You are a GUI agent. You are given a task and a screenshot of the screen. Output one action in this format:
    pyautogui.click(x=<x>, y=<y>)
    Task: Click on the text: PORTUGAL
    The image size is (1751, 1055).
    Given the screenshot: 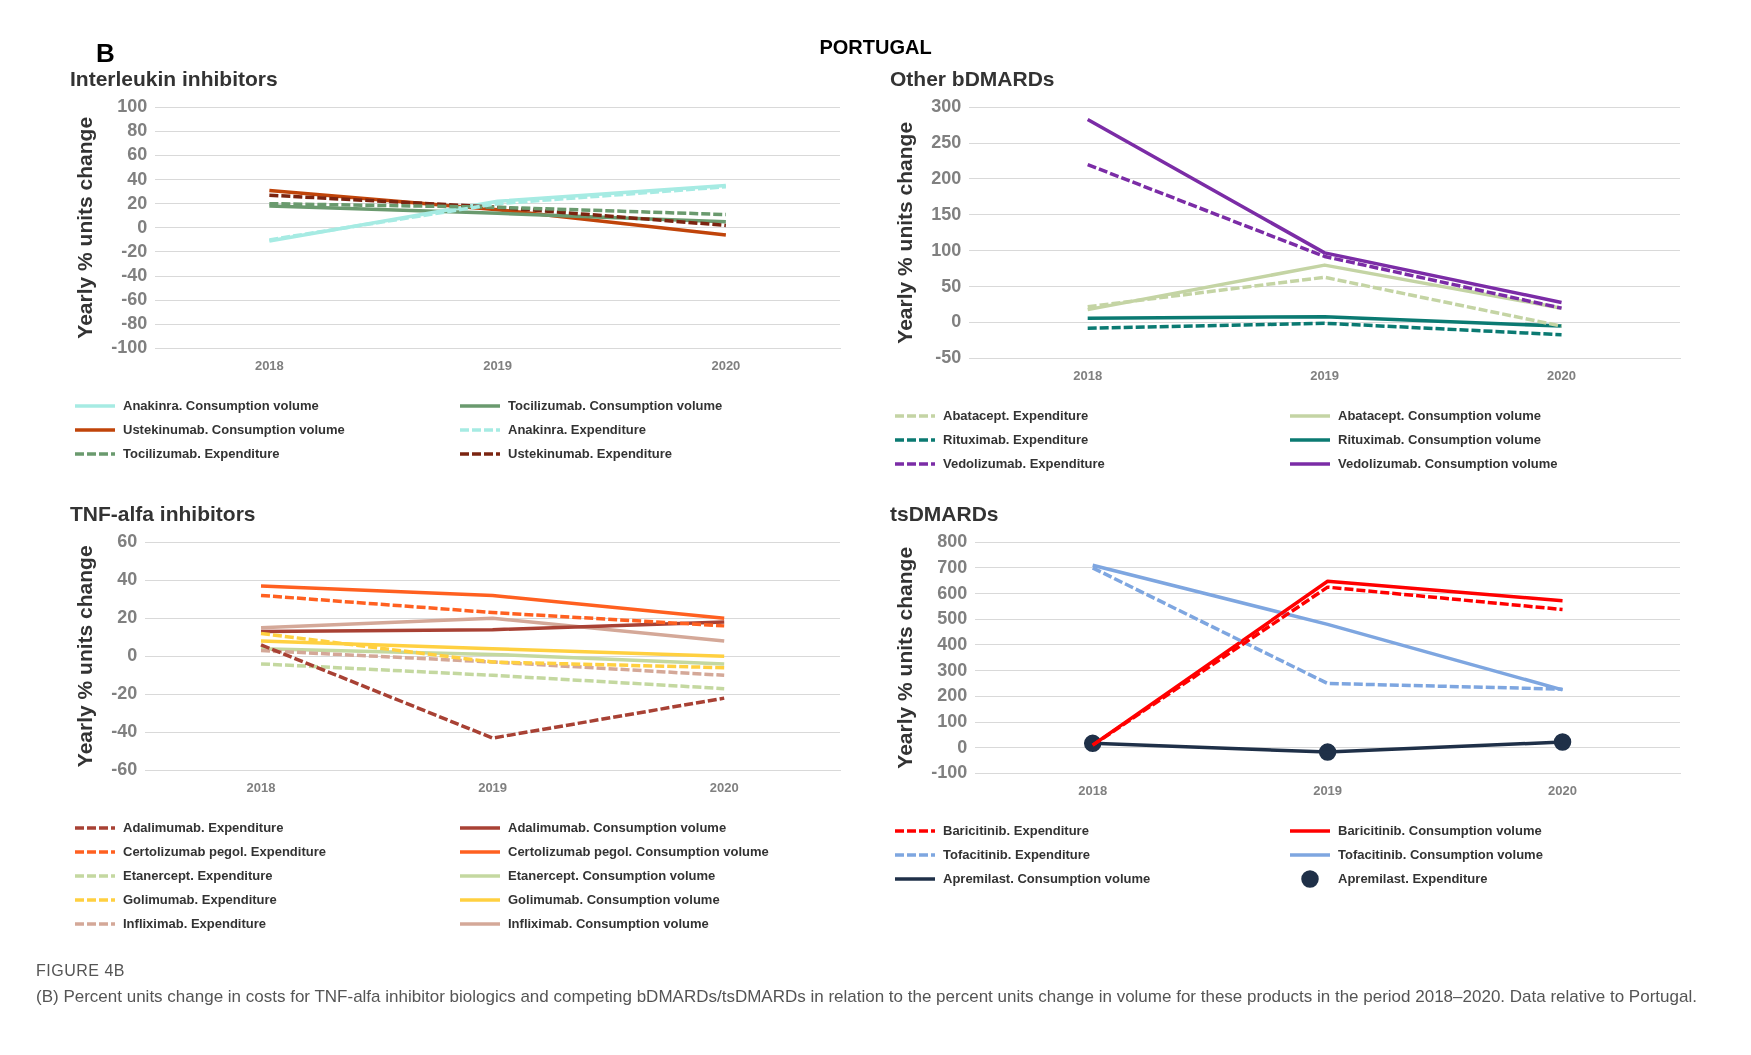 What is the action you would take?
    pyautogui.click(x=875, y=47)
    